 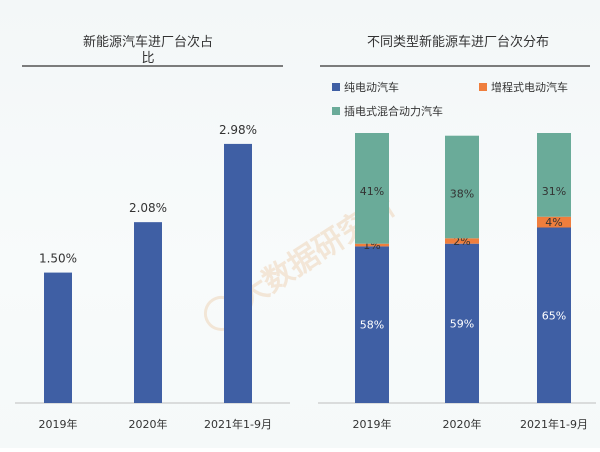 What do you see at coordinates (458, 42) in the screenshot?
I see `right-chart-title: 不同类型新能源车进厂台次分布` at bounding box center [458, 42].